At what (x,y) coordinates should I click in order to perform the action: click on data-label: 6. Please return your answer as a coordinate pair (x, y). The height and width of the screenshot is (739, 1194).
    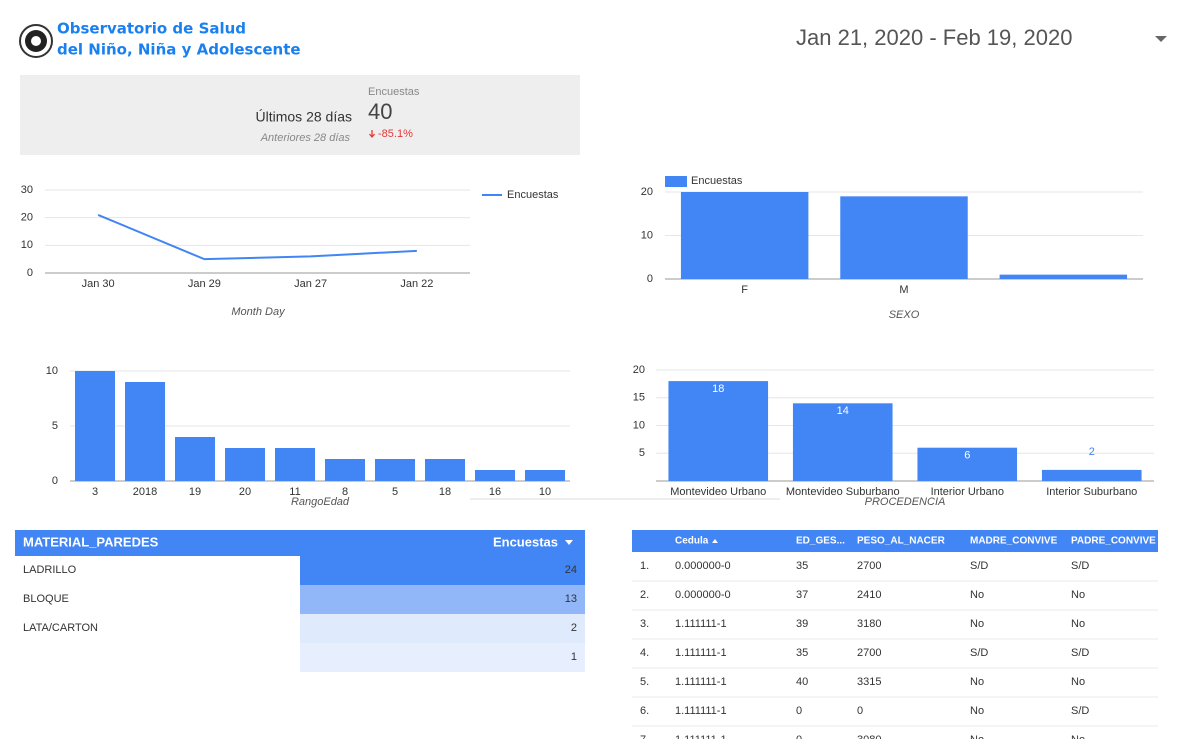
    Looking at the image, I should click on (967, 456).